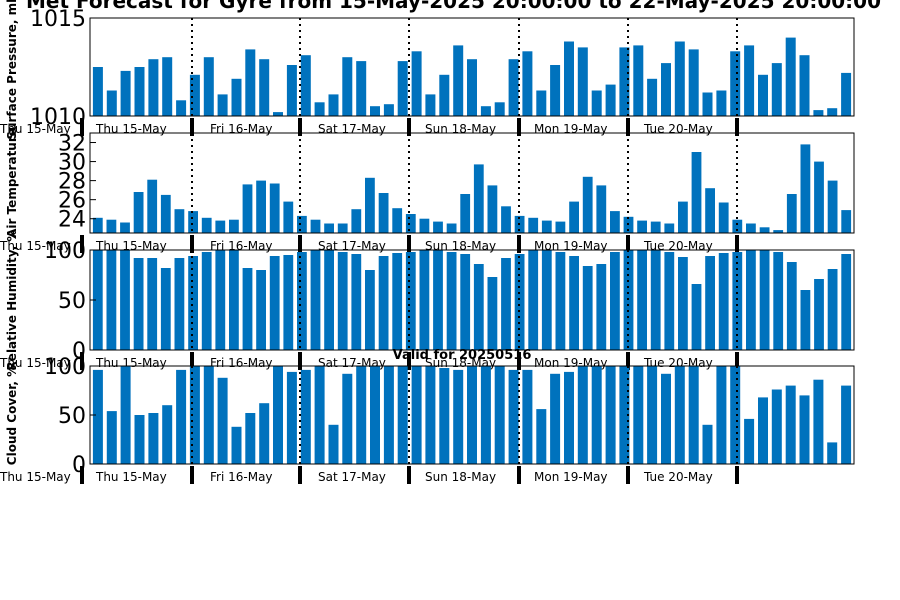 The image size is (900, 600). Describe the element at coordinates (72, 182) in the screenshot. I see `y-tick-label: 28` at that location.